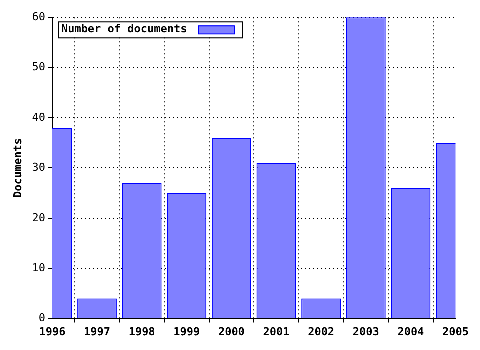 The height and width of the screenshot is (350, 480). I want to click on x-tick-label: 1999, so click(187, 331).